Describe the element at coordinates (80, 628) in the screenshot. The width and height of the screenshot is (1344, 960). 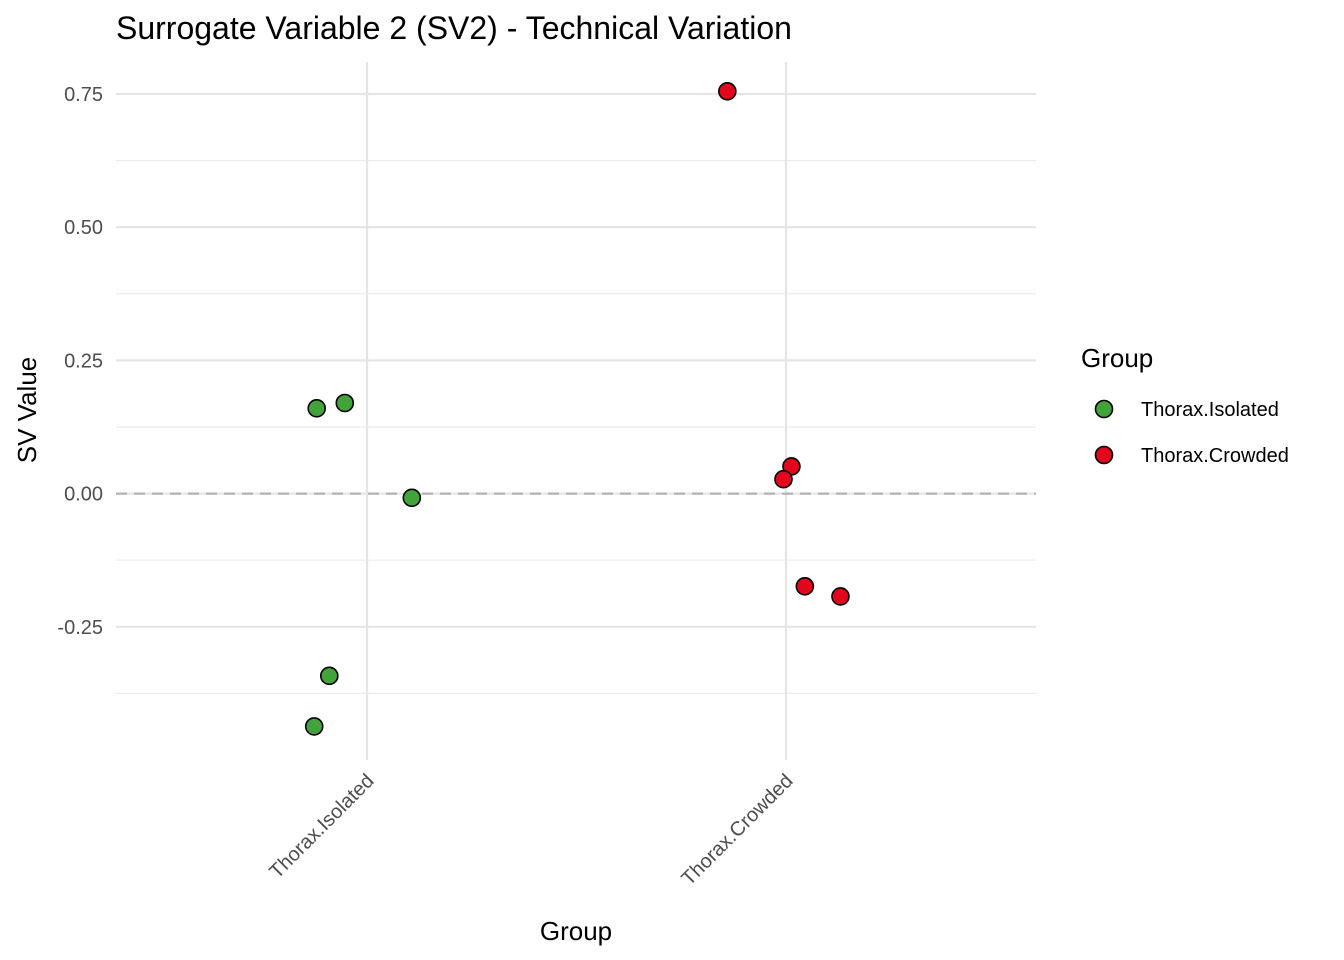
I see `y-tick-label: -0.25` at that location.